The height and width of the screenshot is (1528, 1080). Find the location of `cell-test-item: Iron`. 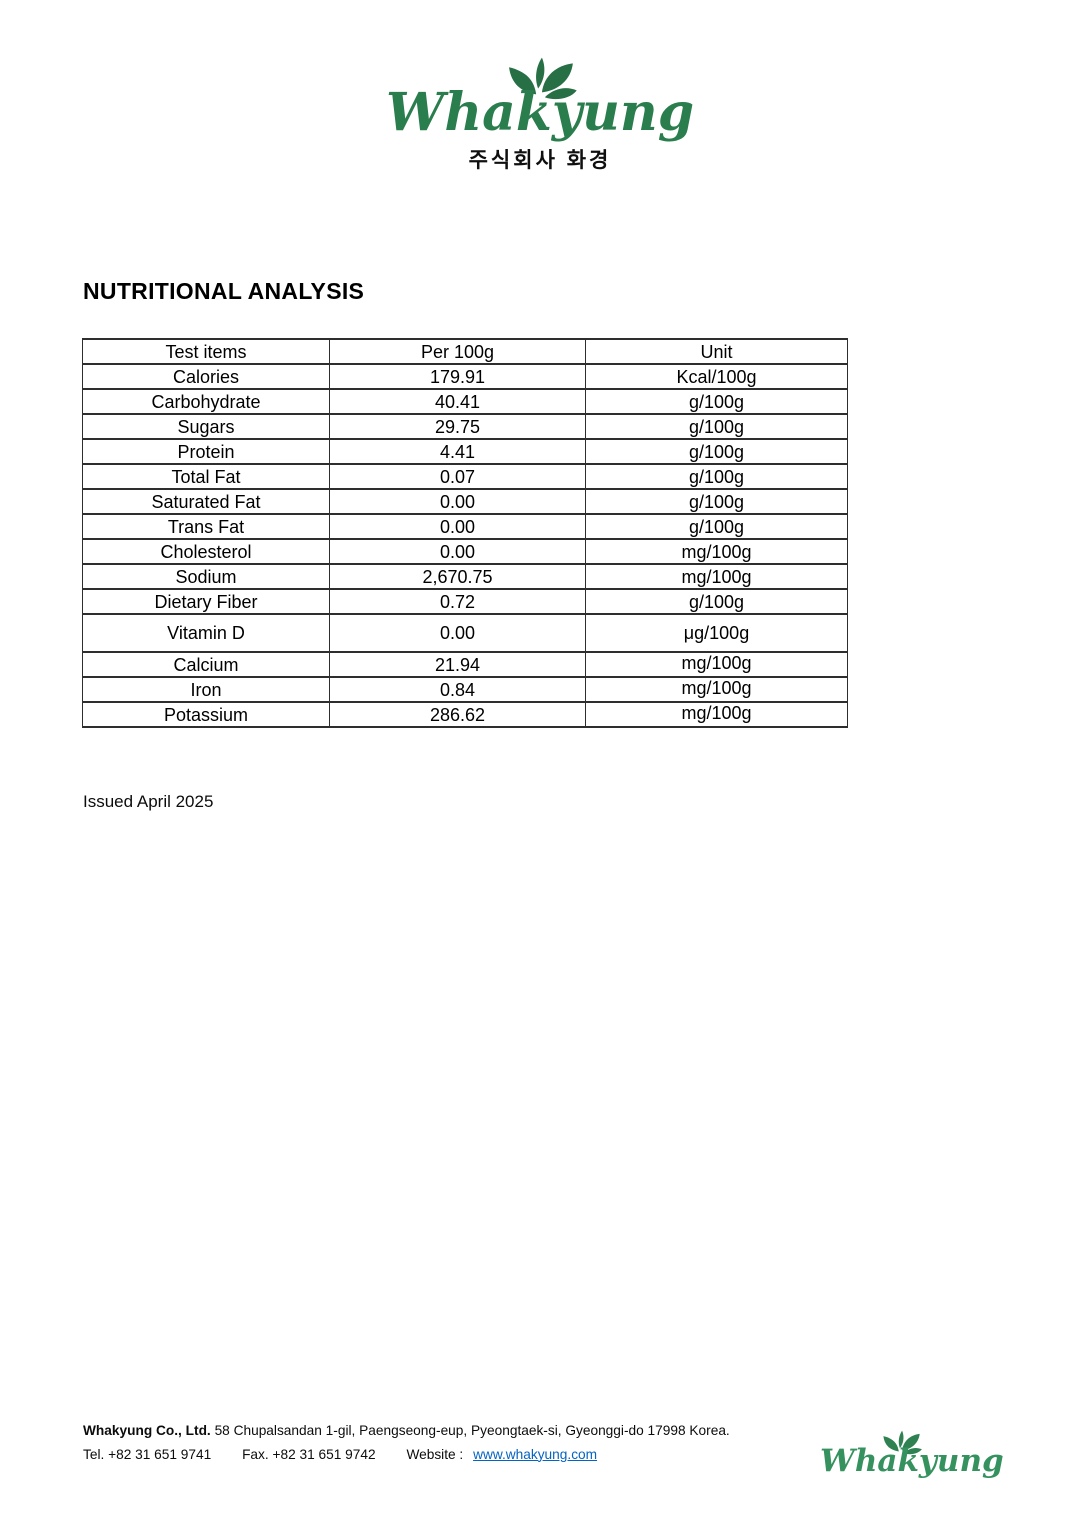

cell-test-item: Iron is located at coordinates (206, 689).